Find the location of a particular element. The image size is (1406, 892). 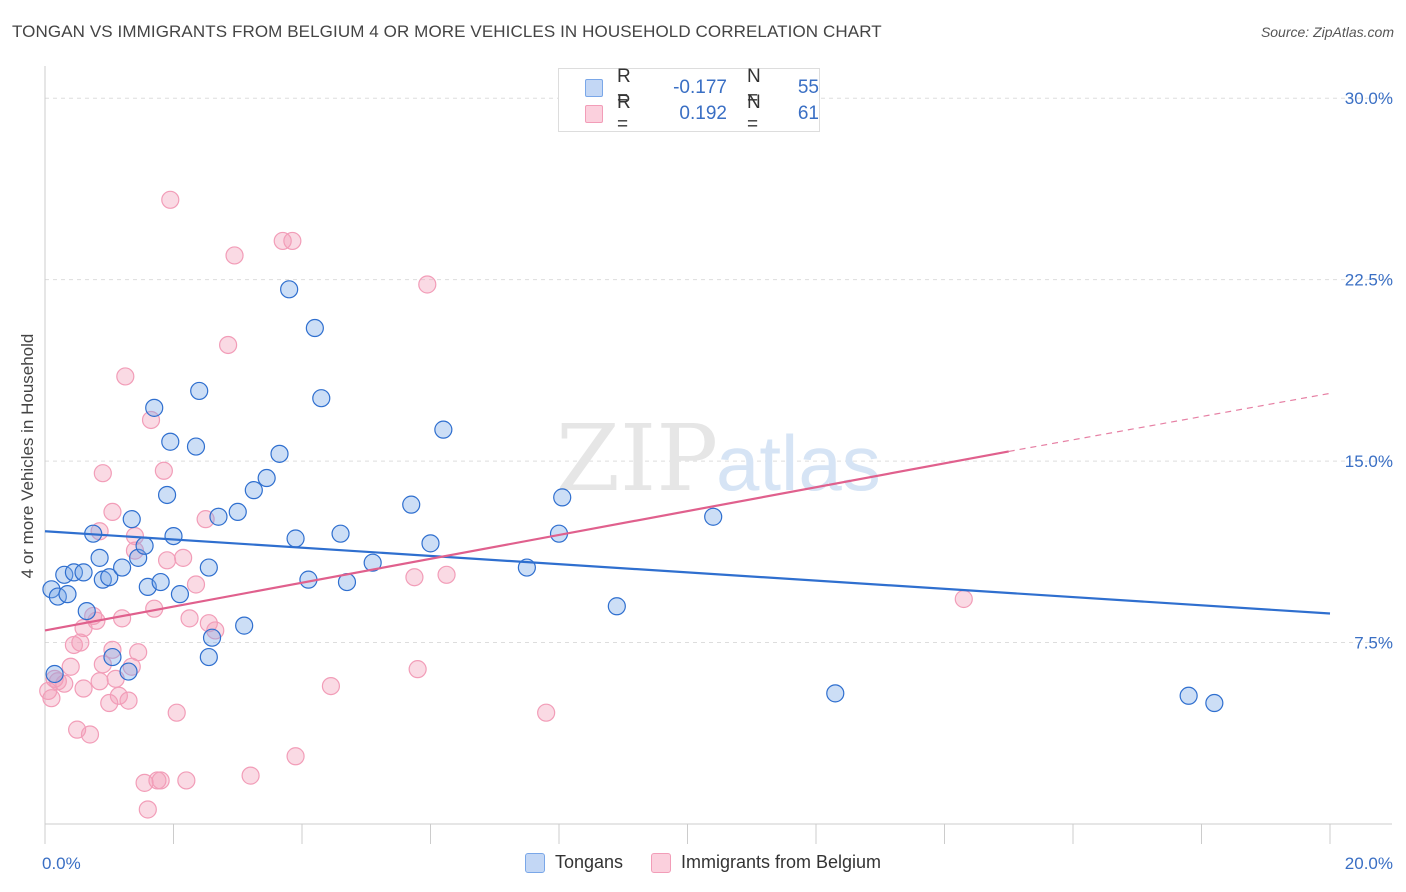

x-tick-label: 20.0% is located at coordinates (1369, 863).